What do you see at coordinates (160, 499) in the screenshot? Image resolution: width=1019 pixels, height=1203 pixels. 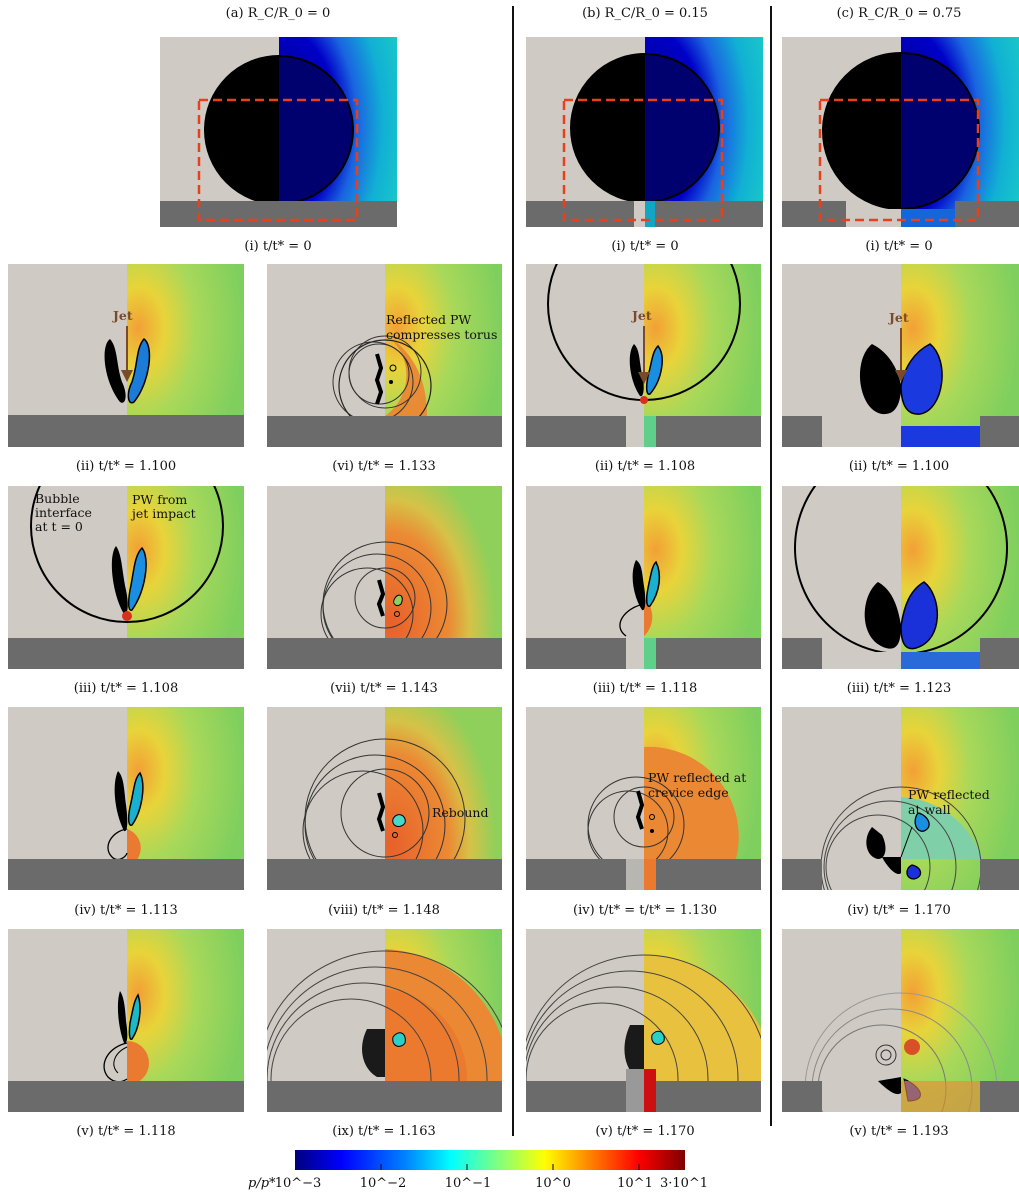 I see `annotation-pw-jet-1: PW from` at bounding box center [160, 499].